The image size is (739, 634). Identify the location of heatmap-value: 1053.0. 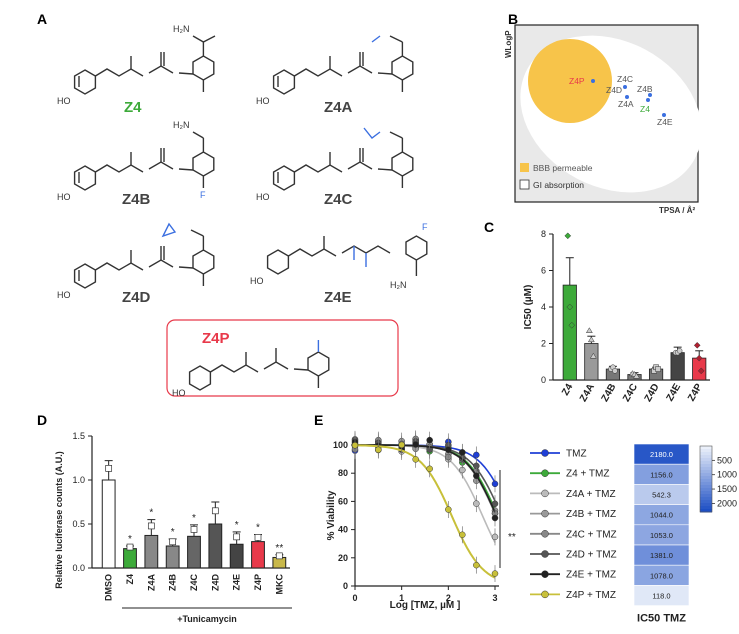
(661, 535).